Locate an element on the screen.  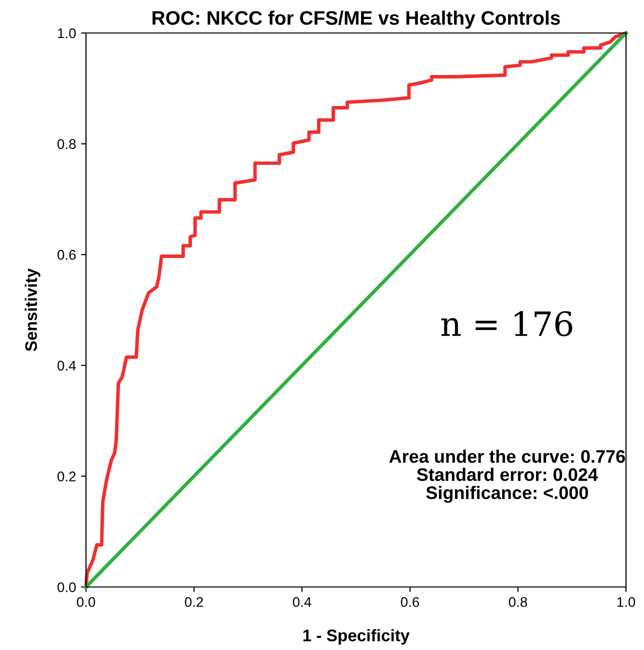
chart-title: ROC: NKCC for CFS/ME vs Healthy Controls is located at coordinates (356, 19).